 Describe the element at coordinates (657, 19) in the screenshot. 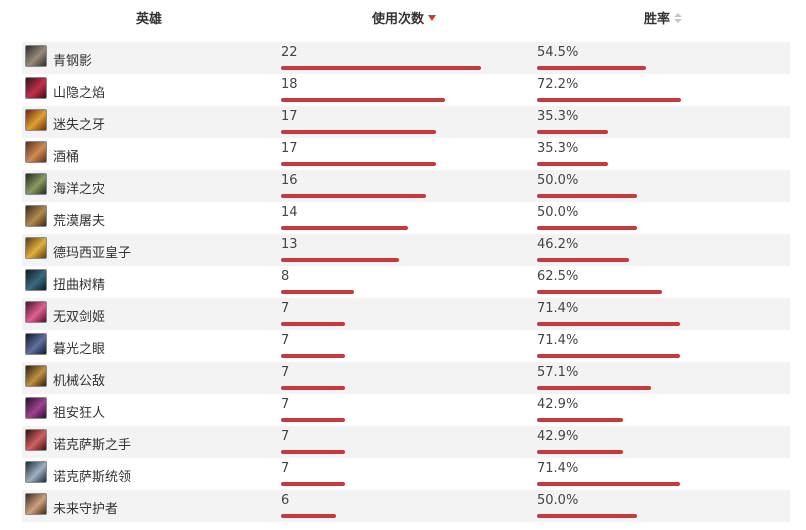

I see `column-header-winrate-label: 胜率` at that location.